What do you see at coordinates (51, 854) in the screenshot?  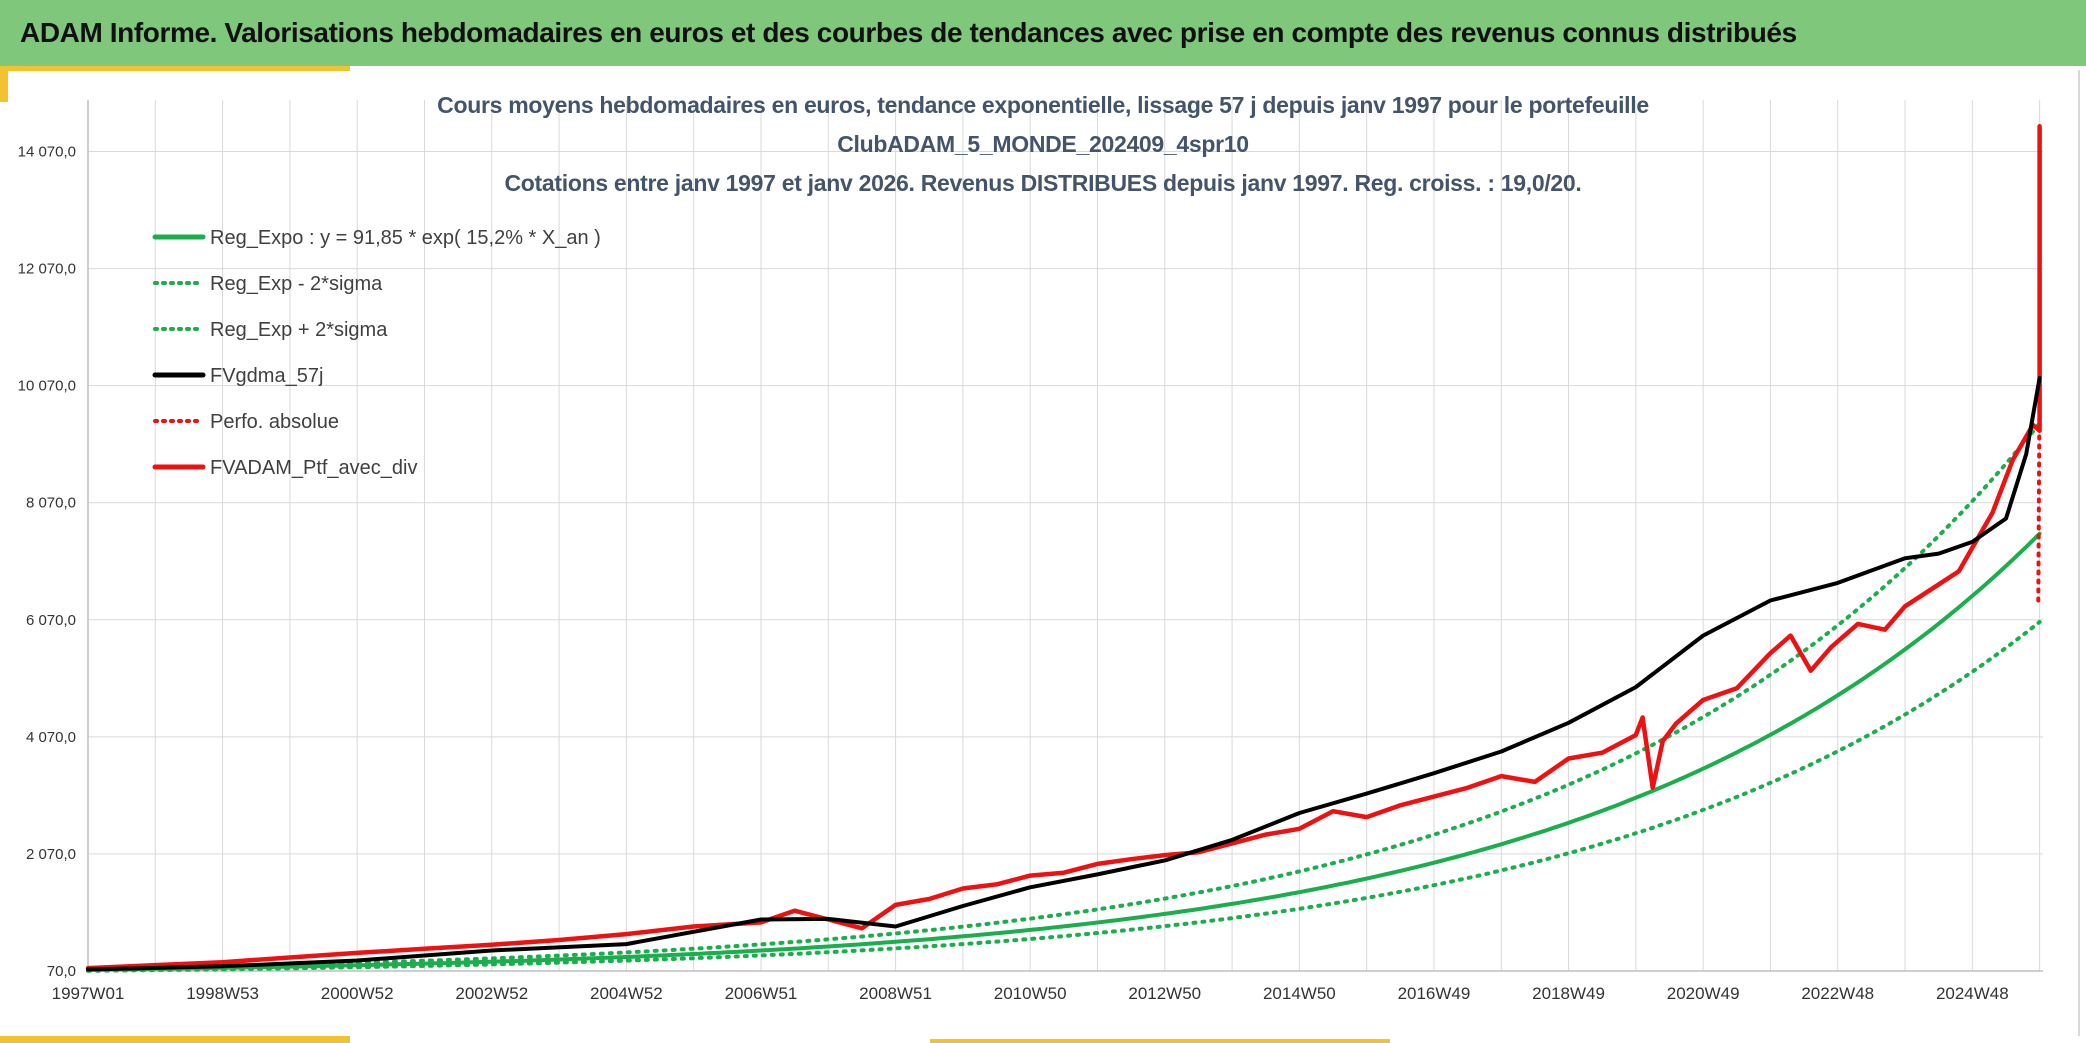 I see `y-tick-label: 2 070,0` at bounding box center [51, 854].